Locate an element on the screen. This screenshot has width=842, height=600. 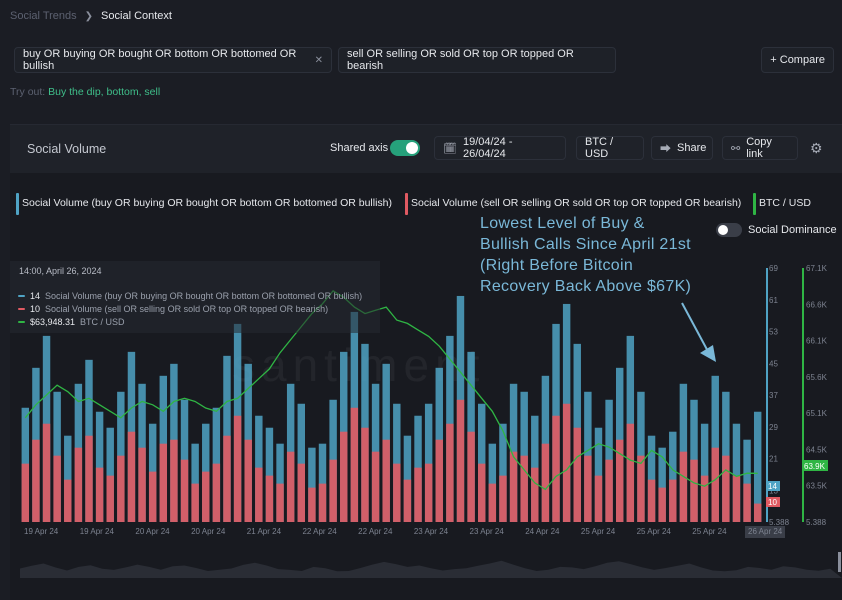
social-dominance-toggle is located at coordinates (729, 230).